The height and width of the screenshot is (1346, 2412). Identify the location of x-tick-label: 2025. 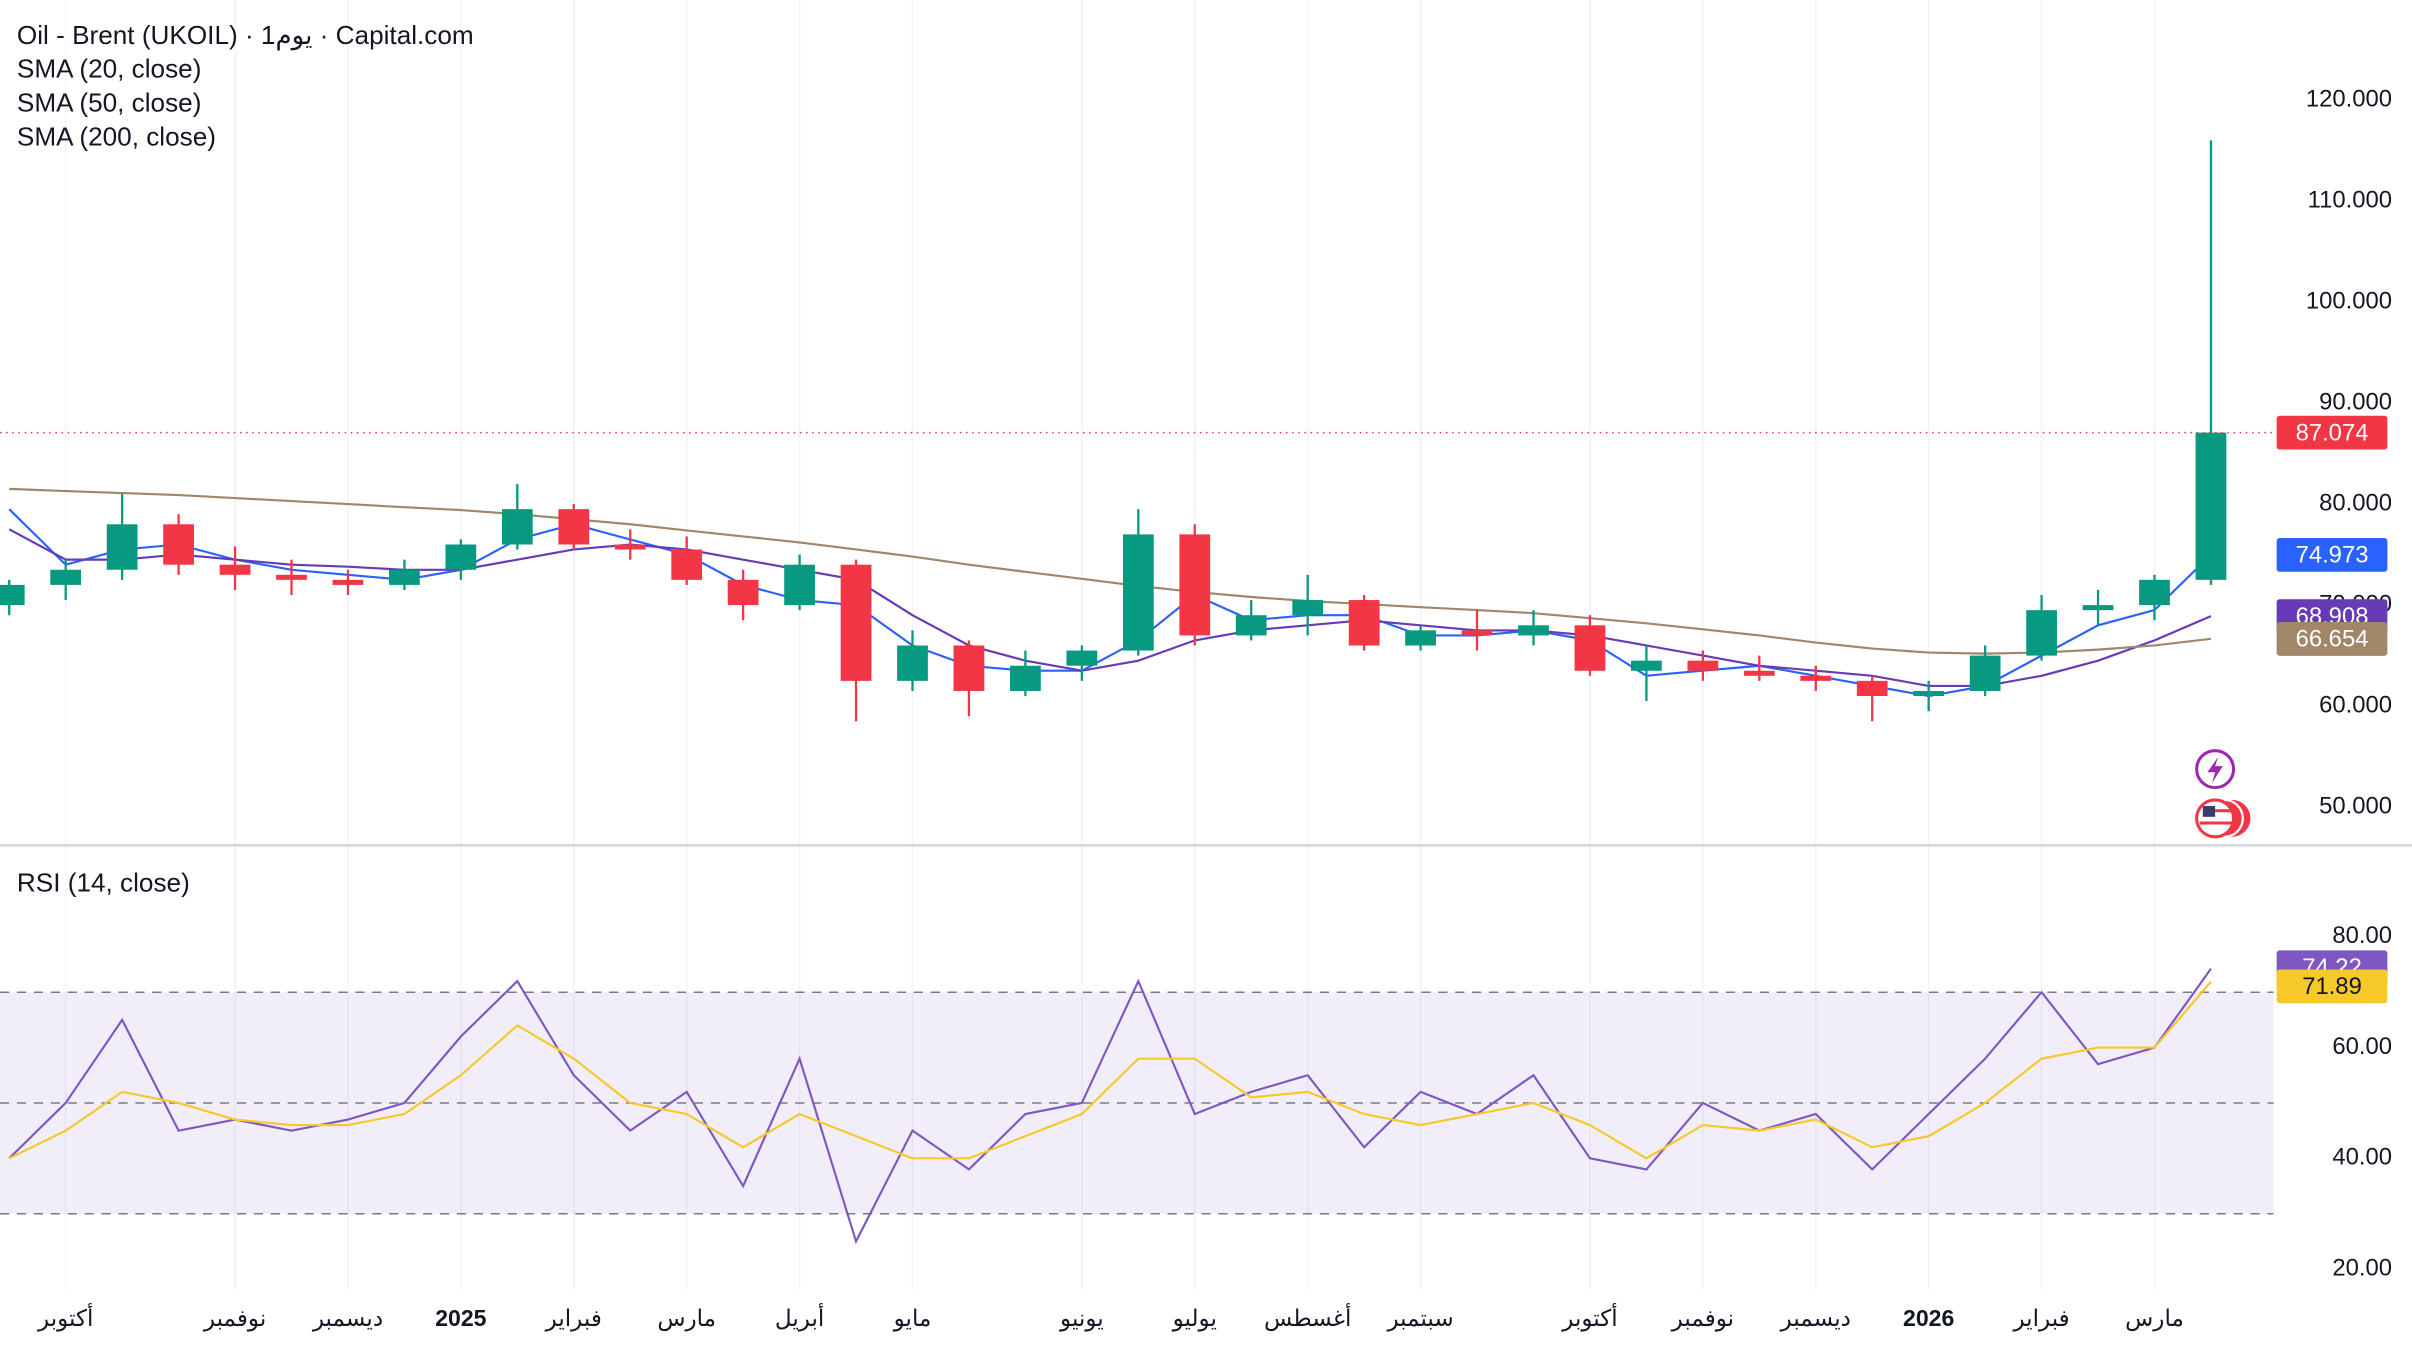
(460, 1318).